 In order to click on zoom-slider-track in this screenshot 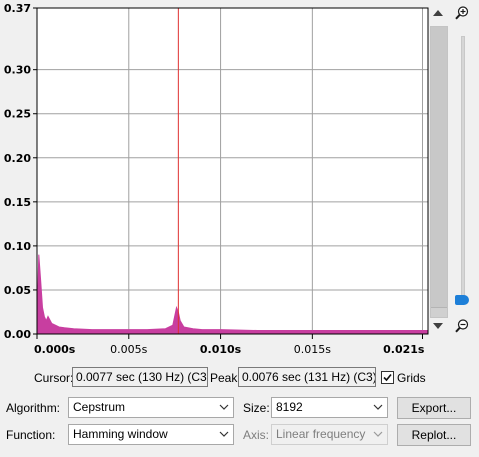, I will do `click(463, 168)`.